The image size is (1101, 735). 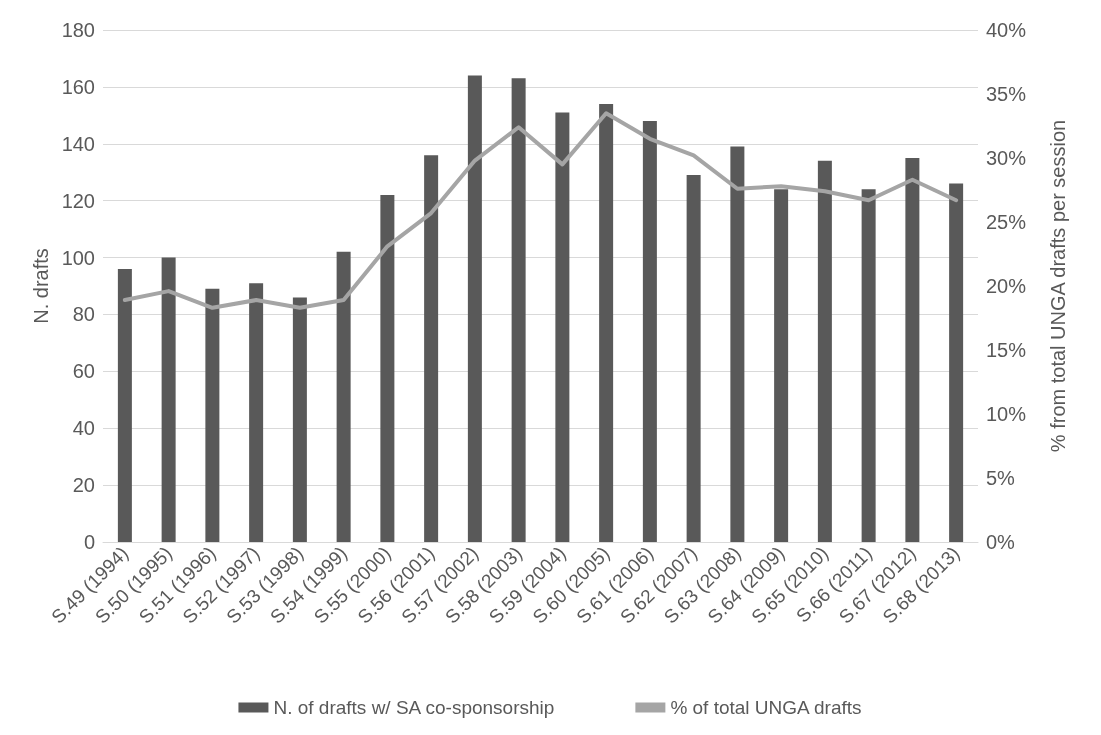 What do you see at coordinates (78, 200) in the screenshot?
I see `y-tick-label: 120` at bounding box center [78, 200].